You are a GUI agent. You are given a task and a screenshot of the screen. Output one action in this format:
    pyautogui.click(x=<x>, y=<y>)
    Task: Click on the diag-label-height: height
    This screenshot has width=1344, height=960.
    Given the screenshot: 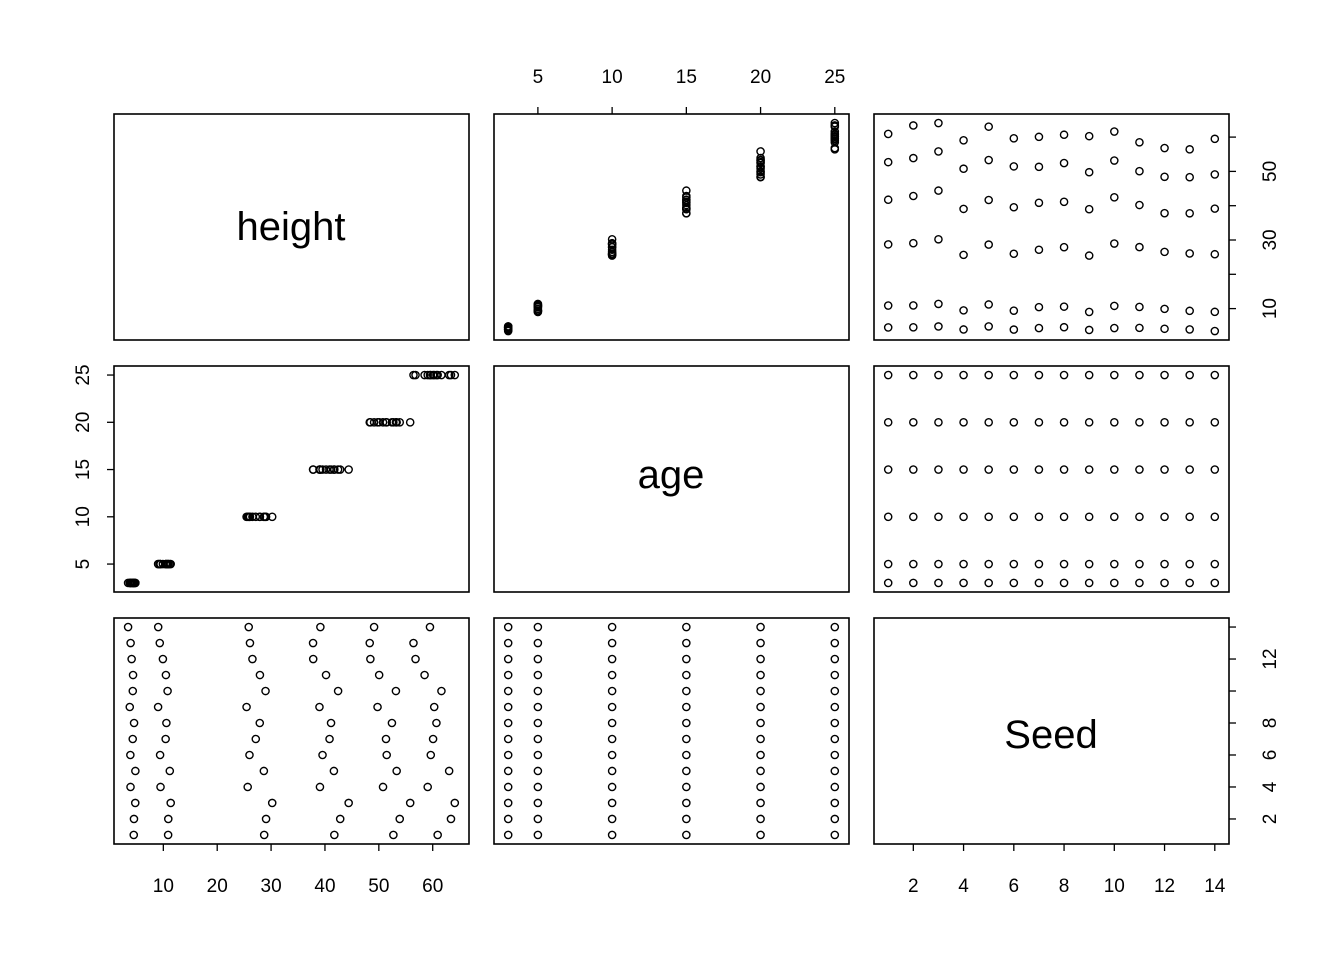 What is the action you would take?
    pyautogui.click(x=291, y=227)
    